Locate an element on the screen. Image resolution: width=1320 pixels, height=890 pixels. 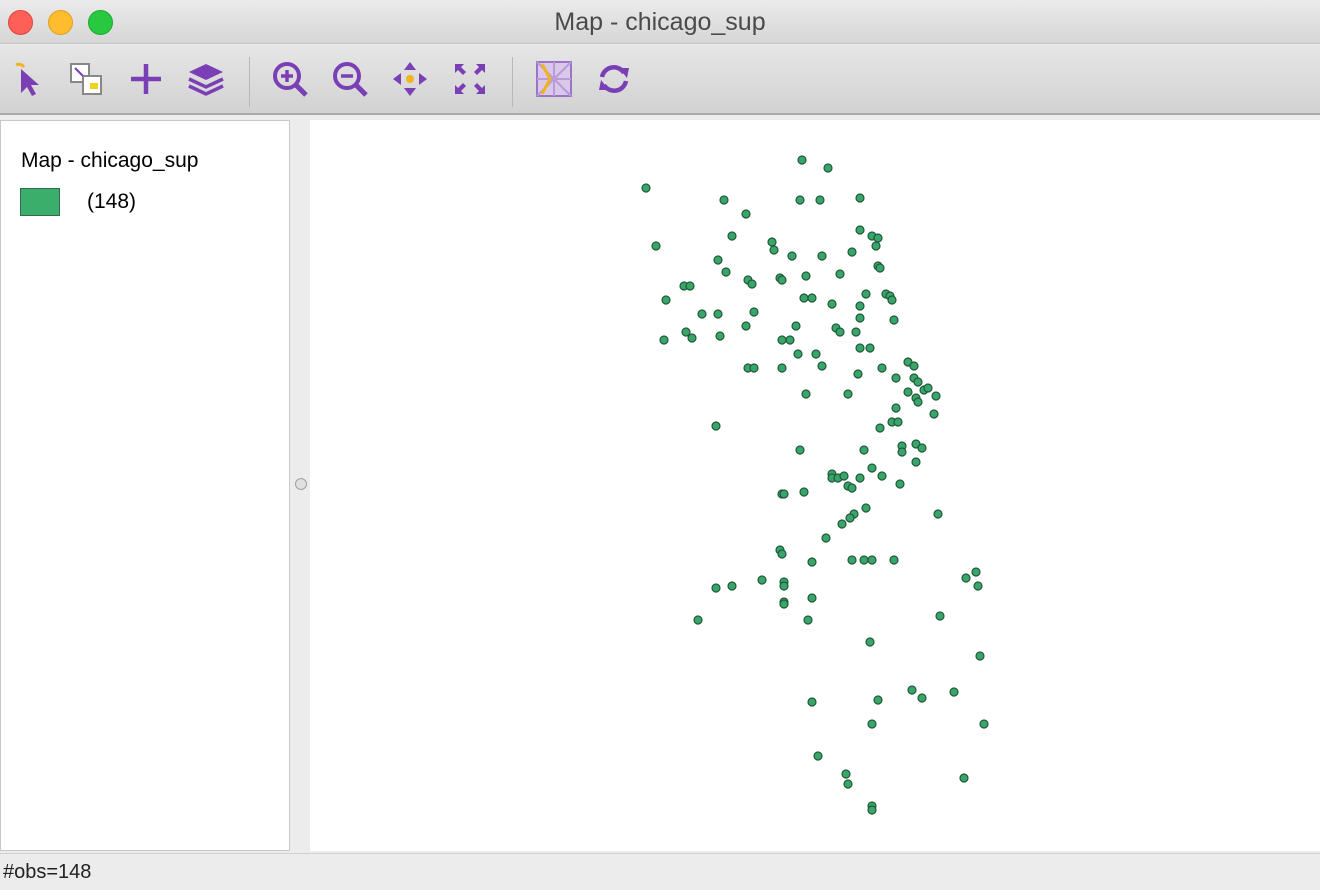
zoom-out-button is located at coordinates (350, 79).